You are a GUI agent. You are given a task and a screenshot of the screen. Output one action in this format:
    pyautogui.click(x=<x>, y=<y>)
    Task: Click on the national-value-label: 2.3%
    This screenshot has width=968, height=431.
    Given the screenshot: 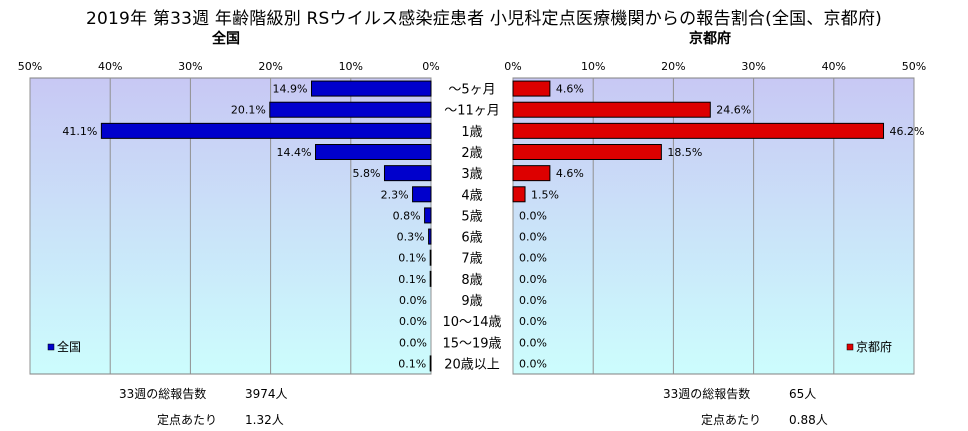 What is the action you would take?
    pyautogui.click(x=395, y=194)
    